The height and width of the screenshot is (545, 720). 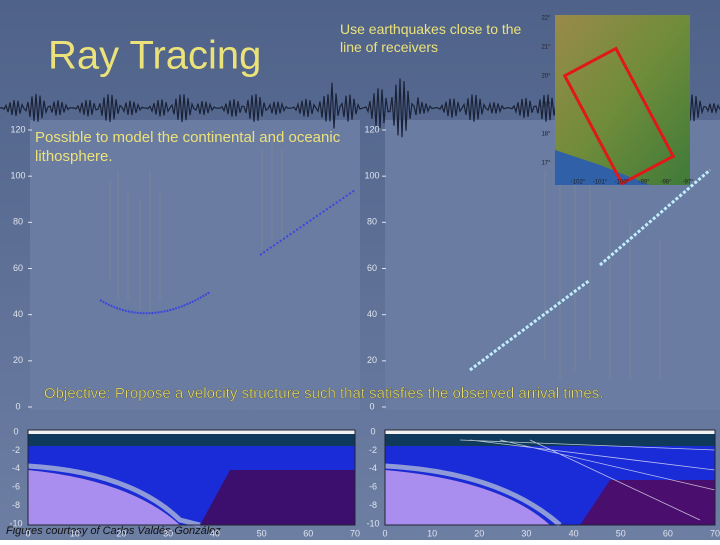 I want to click on map-lat-label: 19°, so click(x=546, y=106).